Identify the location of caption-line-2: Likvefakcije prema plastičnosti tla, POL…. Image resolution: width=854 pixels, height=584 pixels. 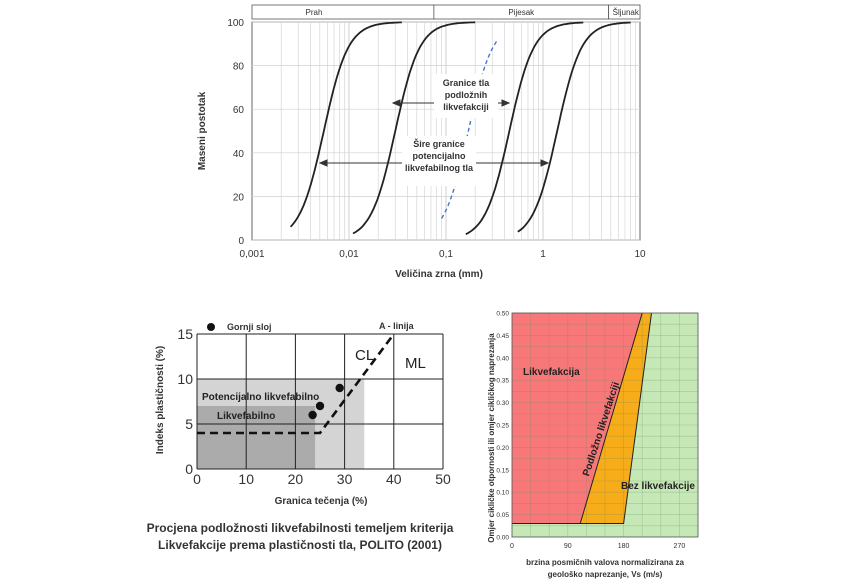
(300, 545).